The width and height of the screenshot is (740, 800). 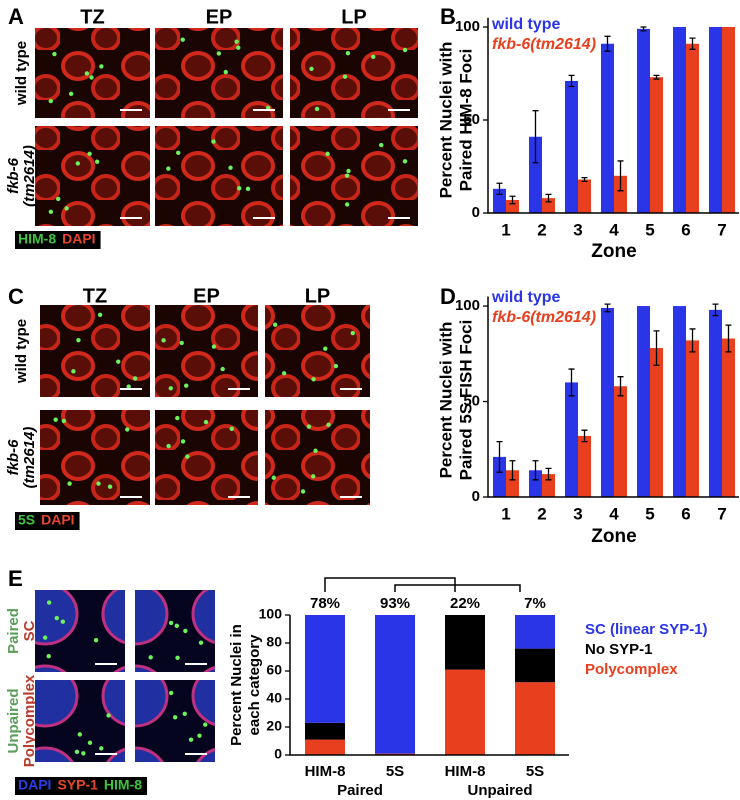 What do you see at coordinates (29, 630) in the screenshot?
I see `row-label: SC` at bounding box center [29, 630].